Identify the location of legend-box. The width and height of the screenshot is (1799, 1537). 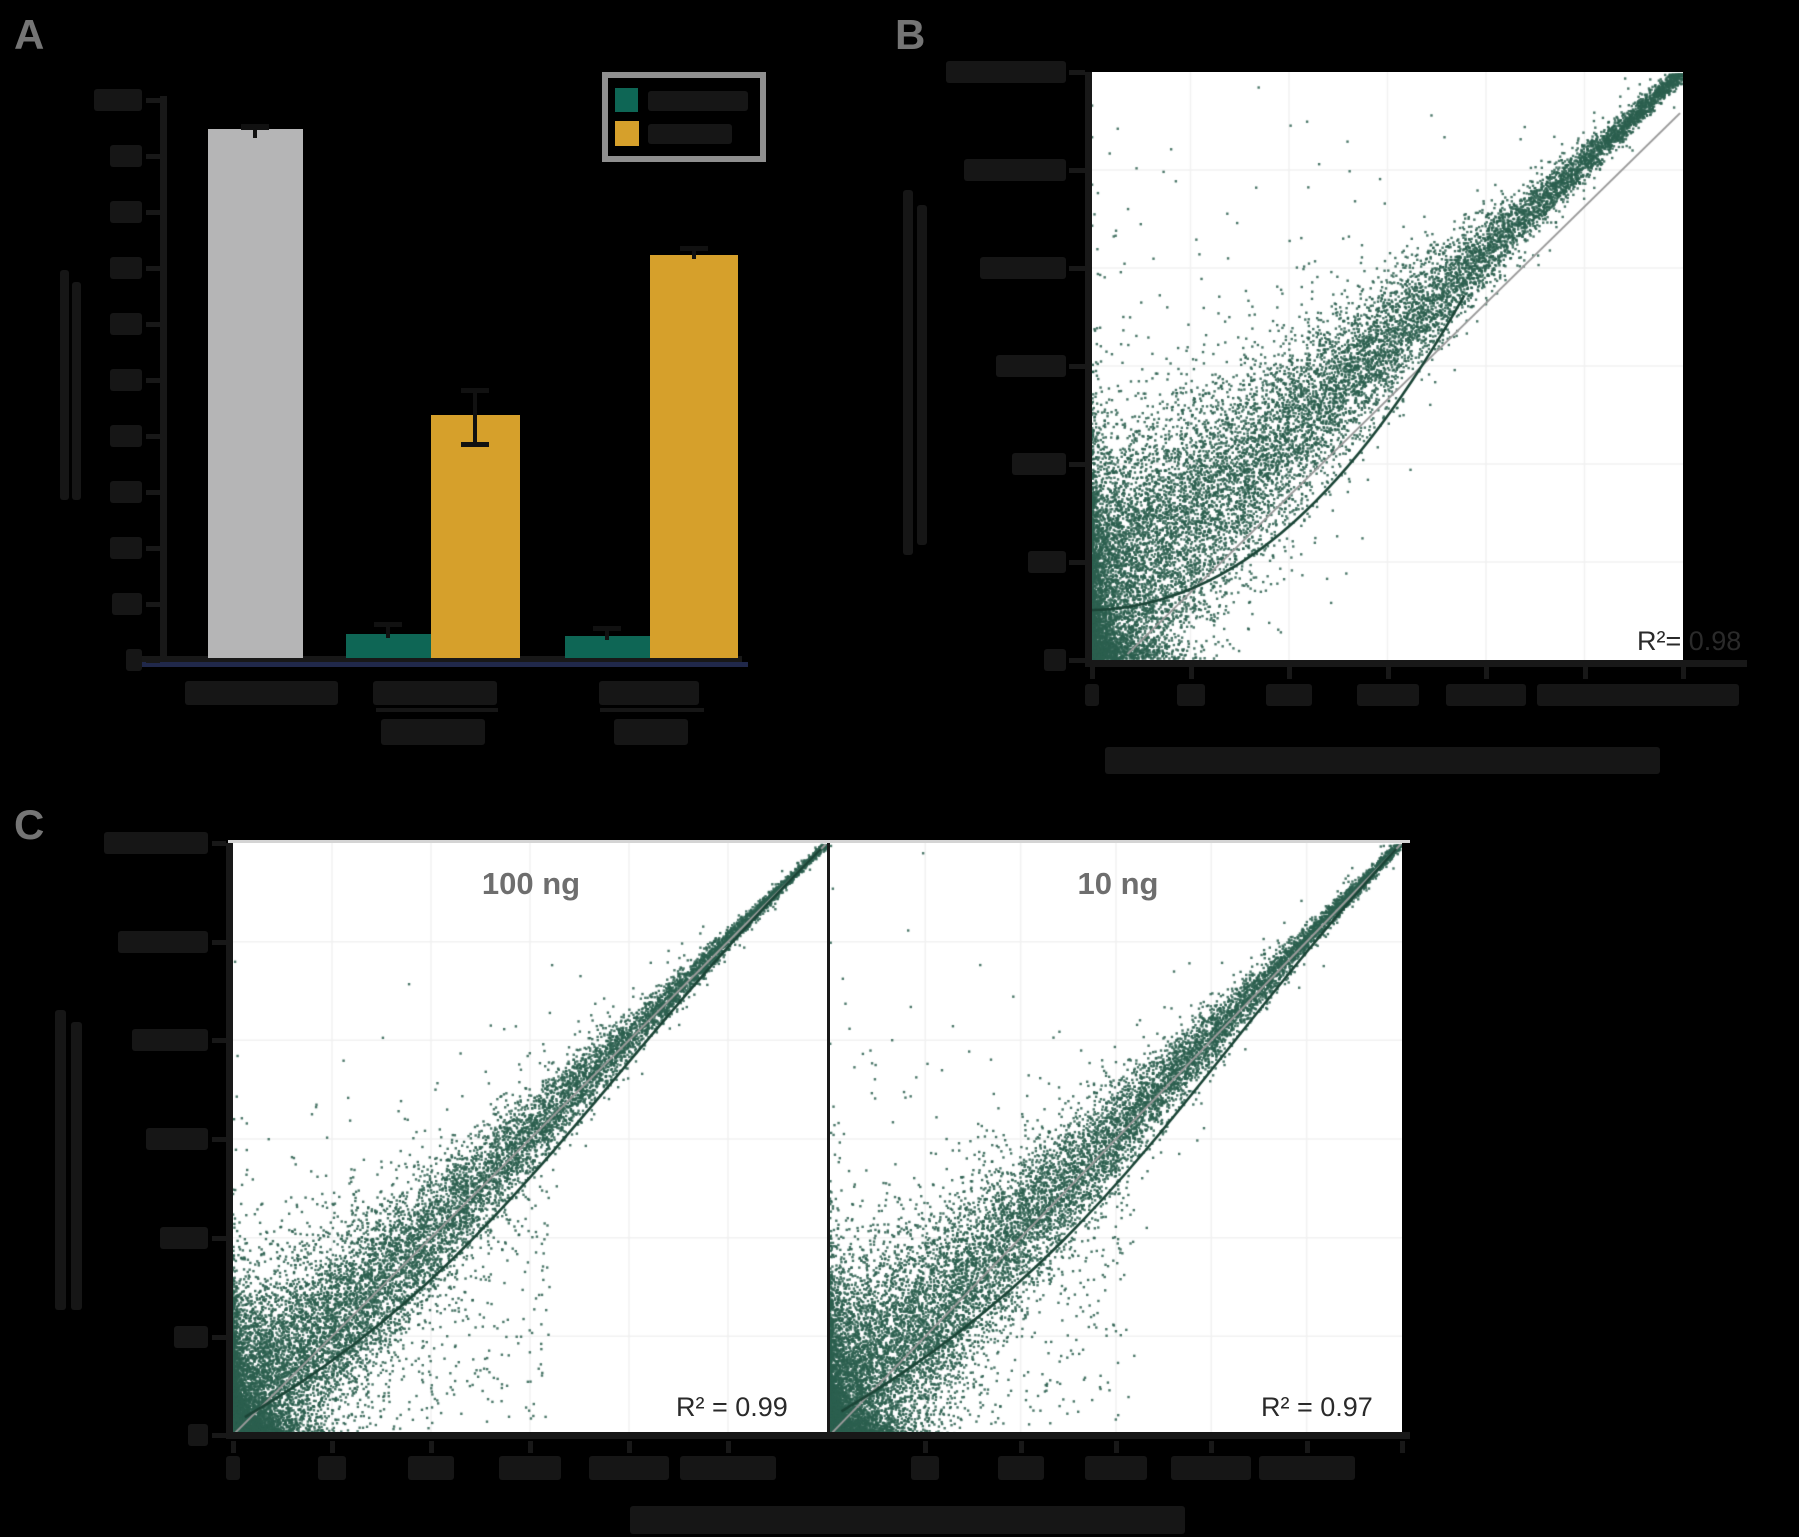
(684, 117).